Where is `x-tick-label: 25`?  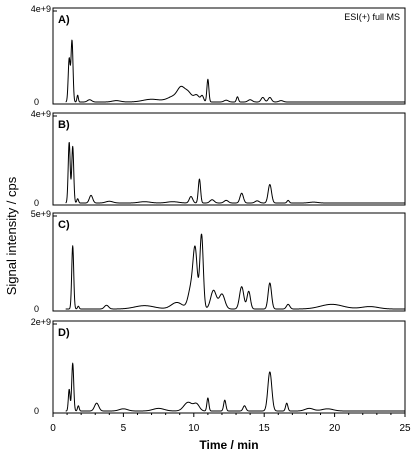
x-tick-label: 25 is located at coordinates (405, 428).